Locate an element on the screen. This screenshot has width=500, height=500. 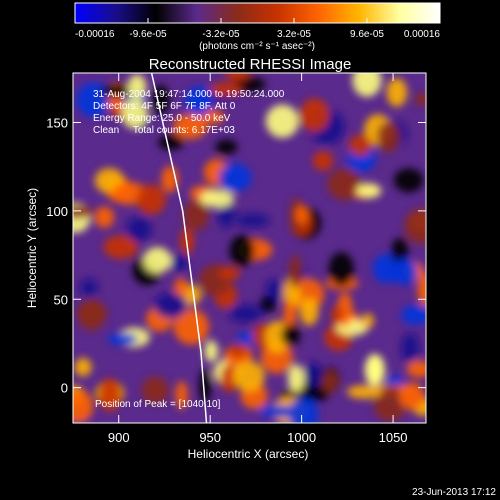
peak-position-label: Position of Peak = [1040,10] is located at coordinates (158, 404).